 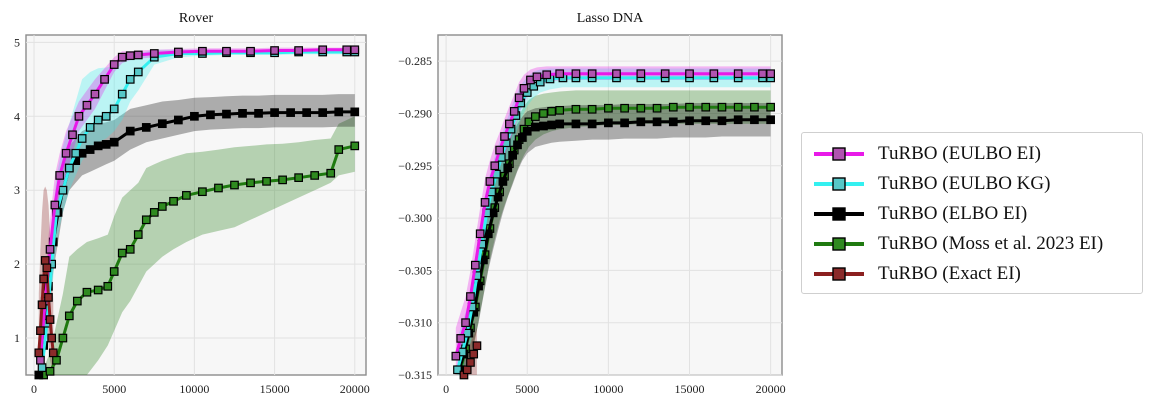 I want to click on legend-item: TuRBO (Exact EI), so click(x=971, y=274).